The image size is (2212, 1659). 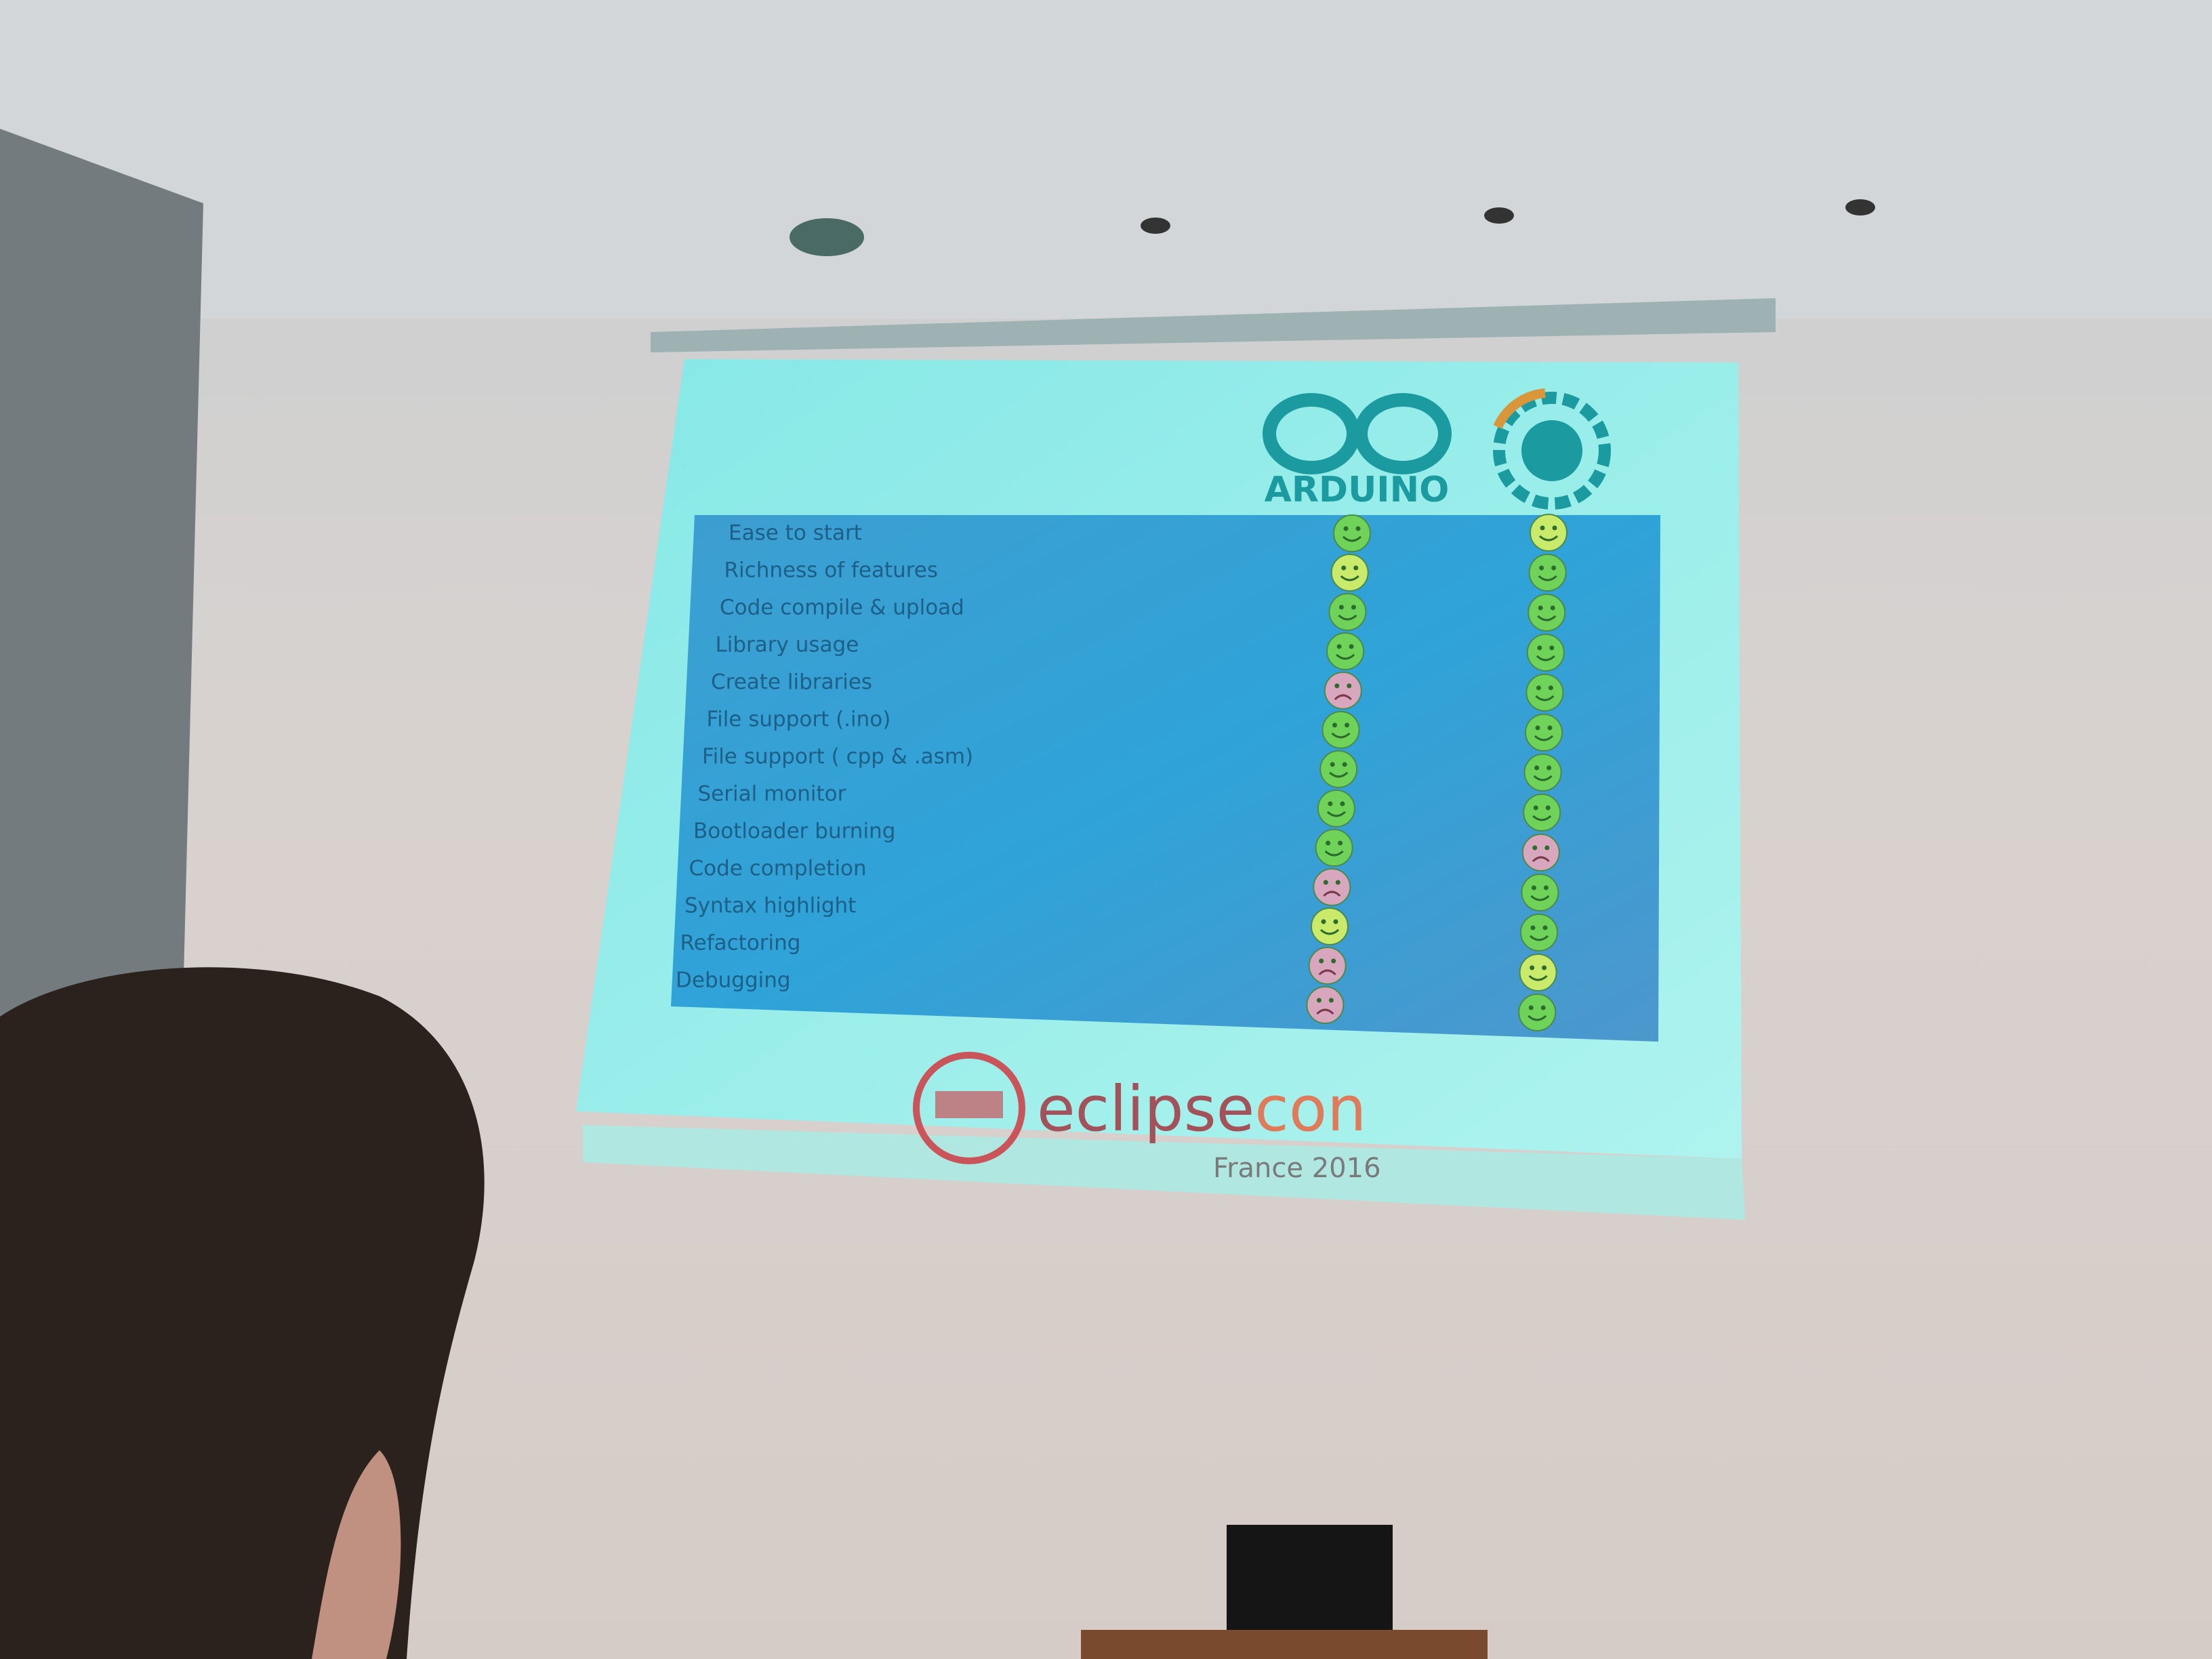 I want to click on screen-housing, so click(x=1213, y=325).